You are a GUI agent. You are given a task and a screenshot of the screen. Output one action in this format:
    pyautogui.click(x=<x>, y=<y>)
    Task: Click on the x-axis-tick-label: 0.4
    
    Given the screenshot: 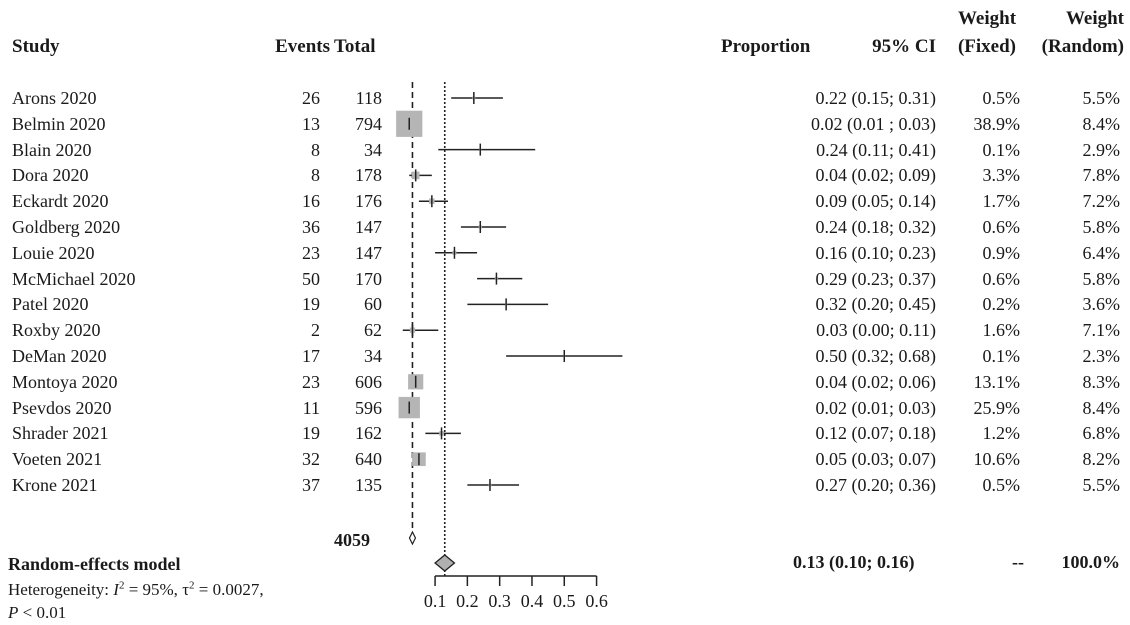 What is the action you would take?
    pyautogui.click(x=532, y=601)
    